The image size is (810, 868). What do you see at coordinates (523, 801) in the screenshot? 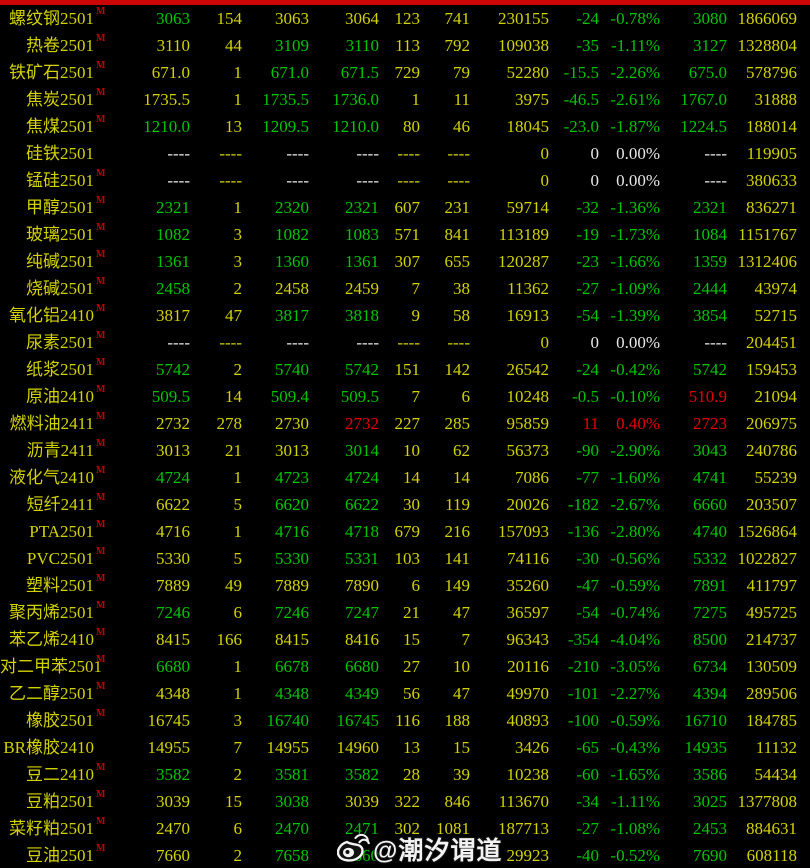
I see `cell-volume: 113670` at bounding box center [523, 801].